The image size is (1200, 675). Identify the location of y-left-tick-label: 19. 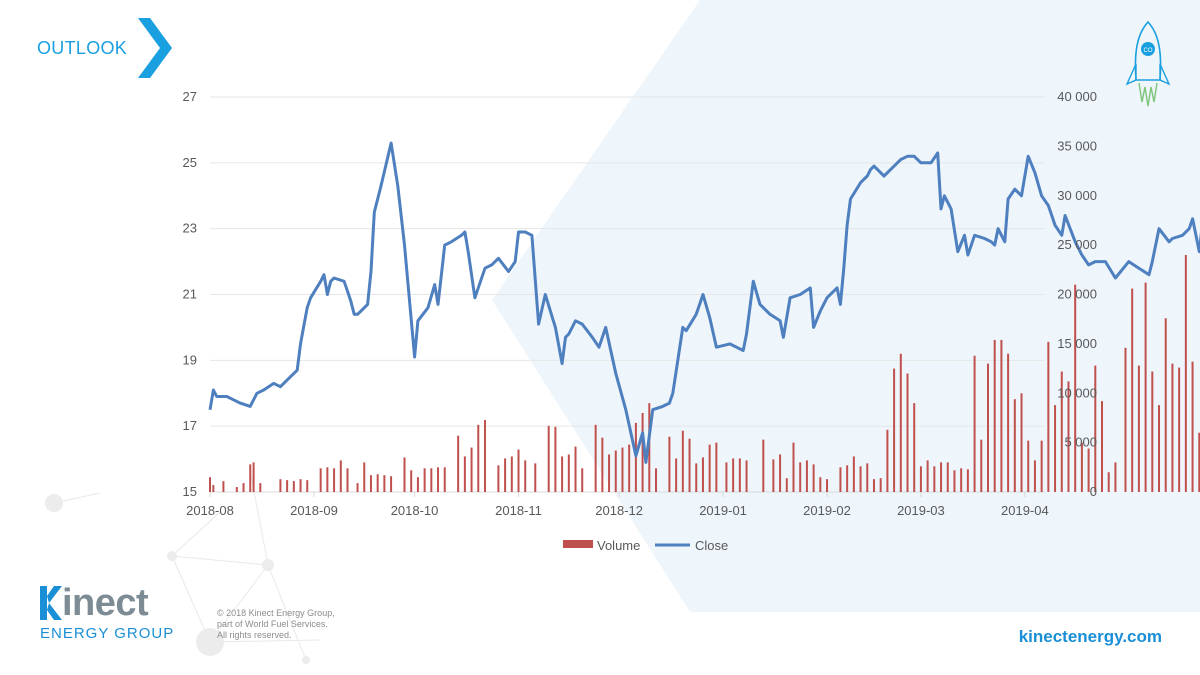
(190, 359).